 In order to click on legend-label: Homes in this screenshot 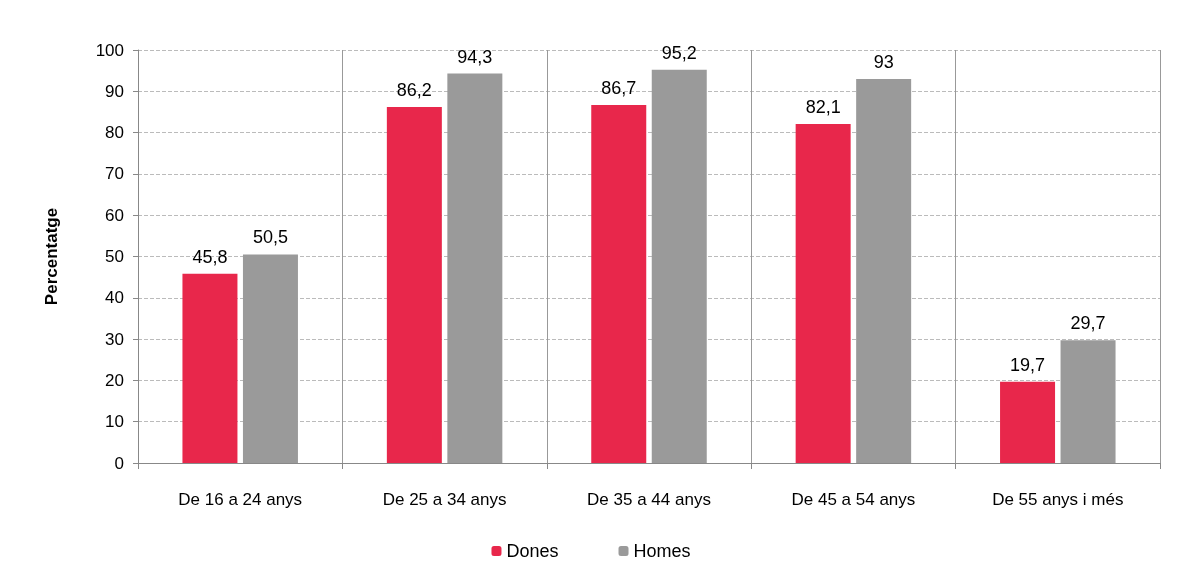, I will do `click(662, 551)`.